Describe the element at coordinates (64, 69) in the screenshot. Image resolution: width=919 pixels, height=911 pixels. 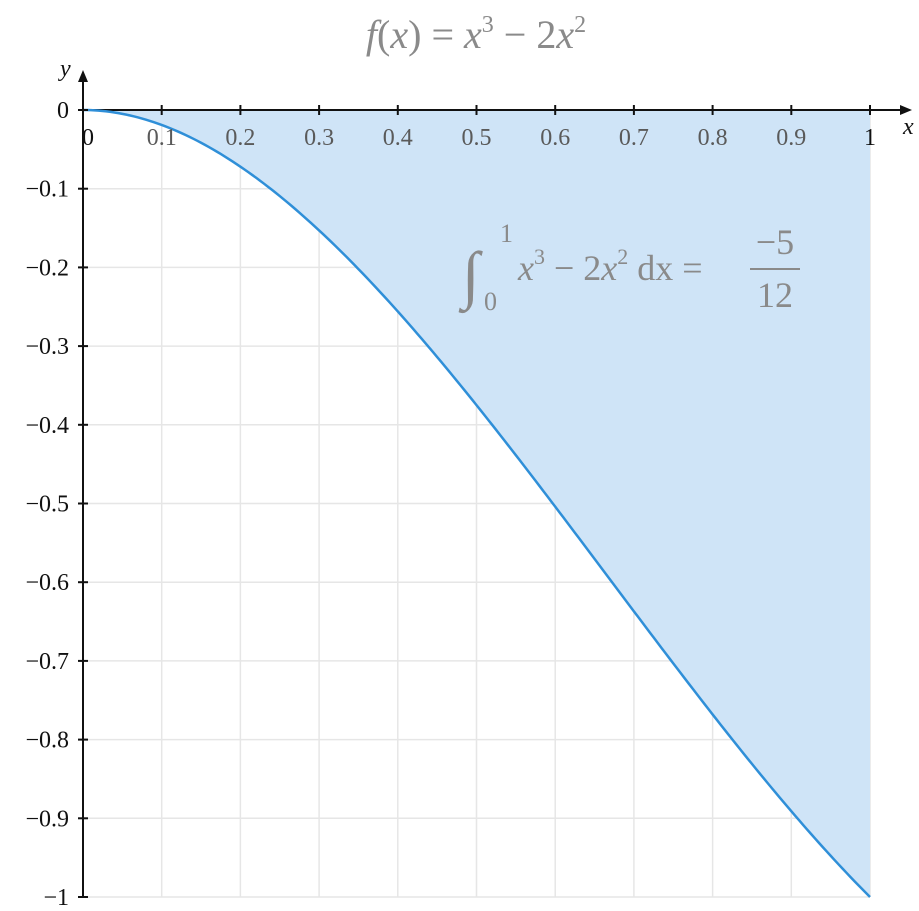
I see `y-axis-label: y` at that location.